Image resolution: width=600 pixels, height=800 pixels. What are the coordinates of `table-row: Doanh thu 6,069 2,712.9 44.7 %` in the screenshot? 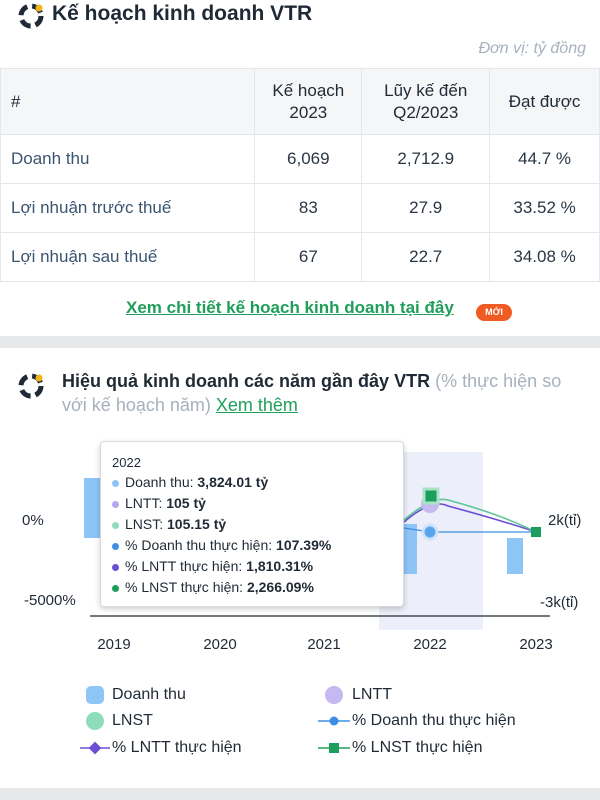 It's located at (300, 159).